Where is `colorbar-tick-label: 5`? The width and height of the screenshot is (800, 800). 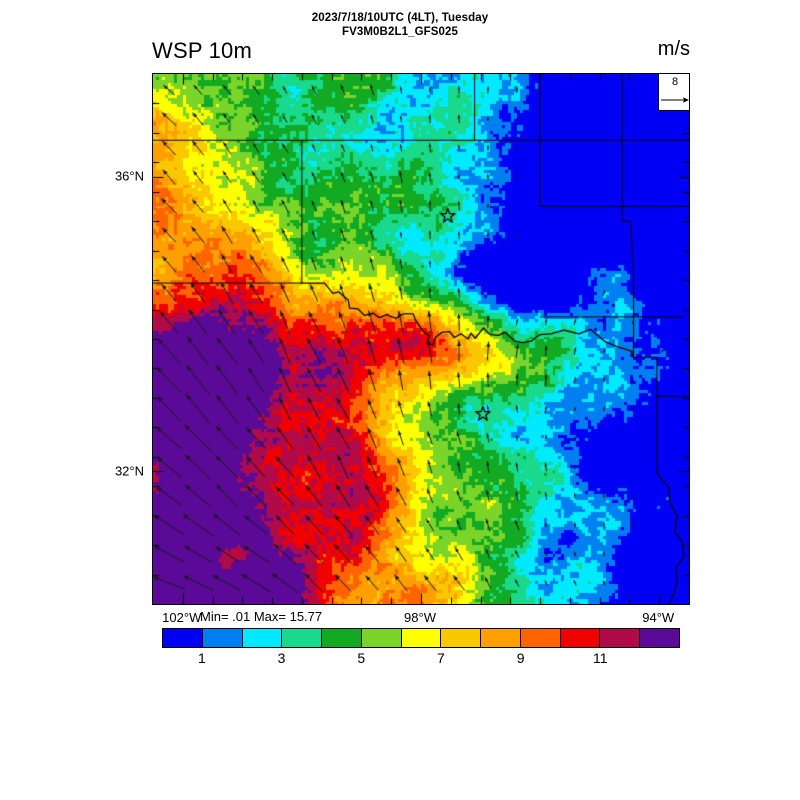 colorbar-tick-label: 5 is located at coordinates (361, 658).